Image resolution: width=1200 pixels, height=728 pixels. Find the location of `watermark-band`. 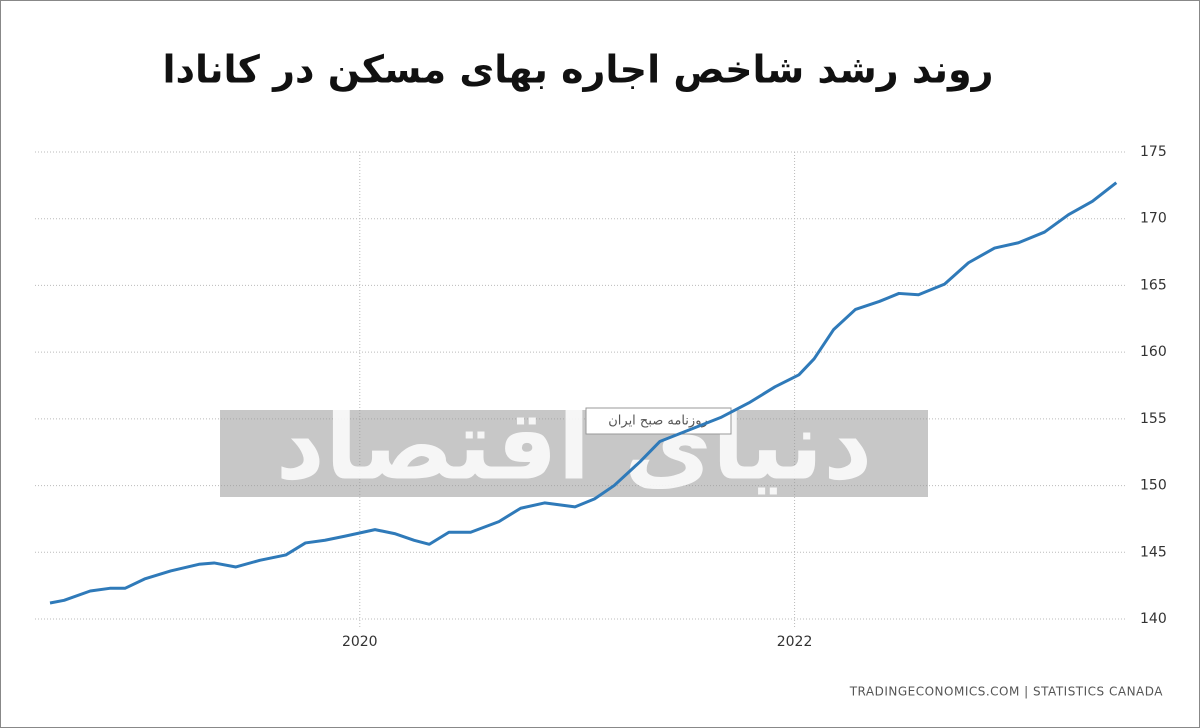

watermark-band is located at coordinates (574, 453).